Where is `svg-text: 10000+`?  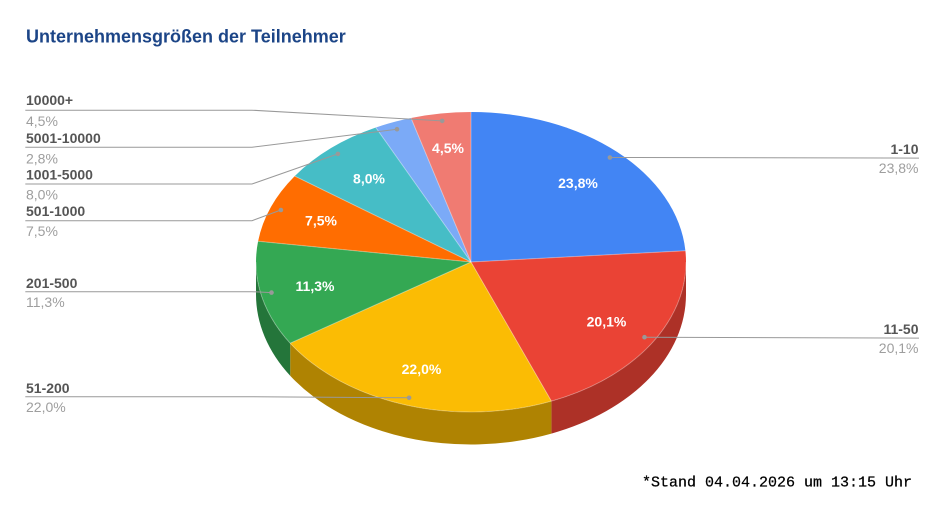
svg-text: 10000+ is located at coordinates (49, 100).